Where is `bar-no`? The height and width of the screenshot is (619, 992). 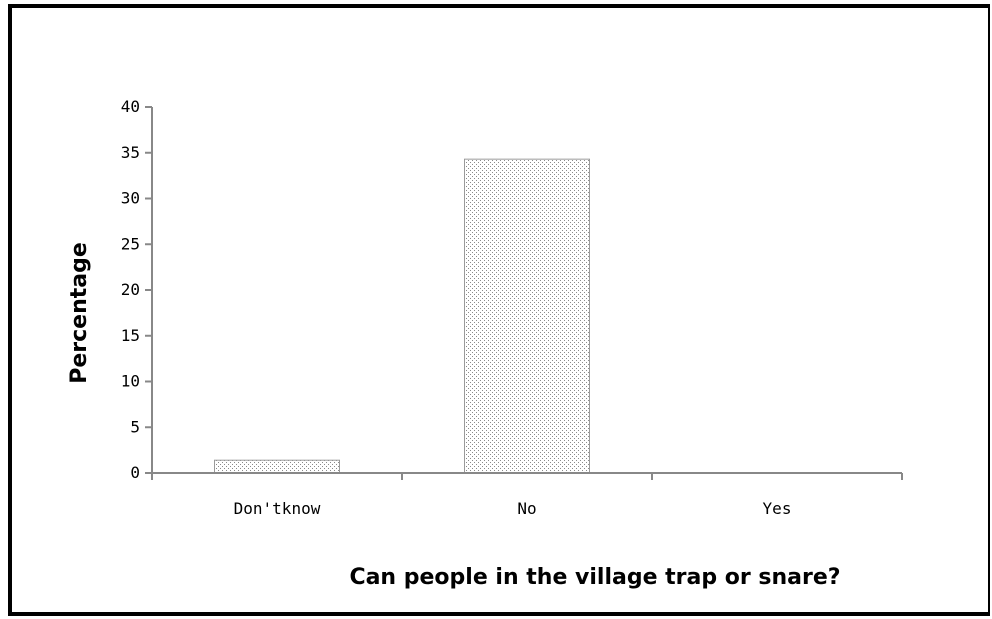 bar-no is located at coordinates (527, 316).